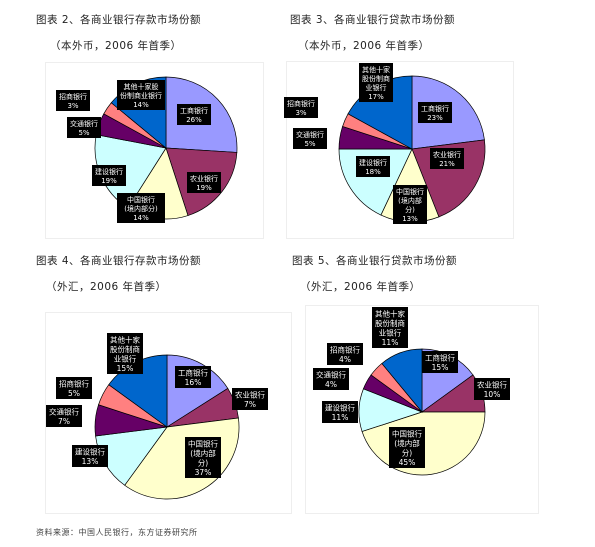 The width and height of the screenshot is (595, 547). I want to click on chart-title: 图表 2、各商业银行存款市场份额, so click(119, 20).